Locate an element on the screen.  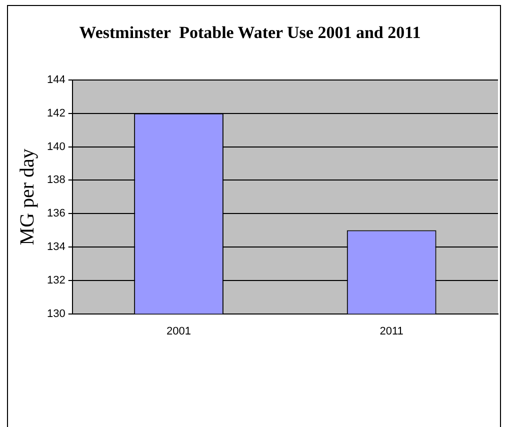
x-tick-label: 2011 is located at coordinates (392, 331).